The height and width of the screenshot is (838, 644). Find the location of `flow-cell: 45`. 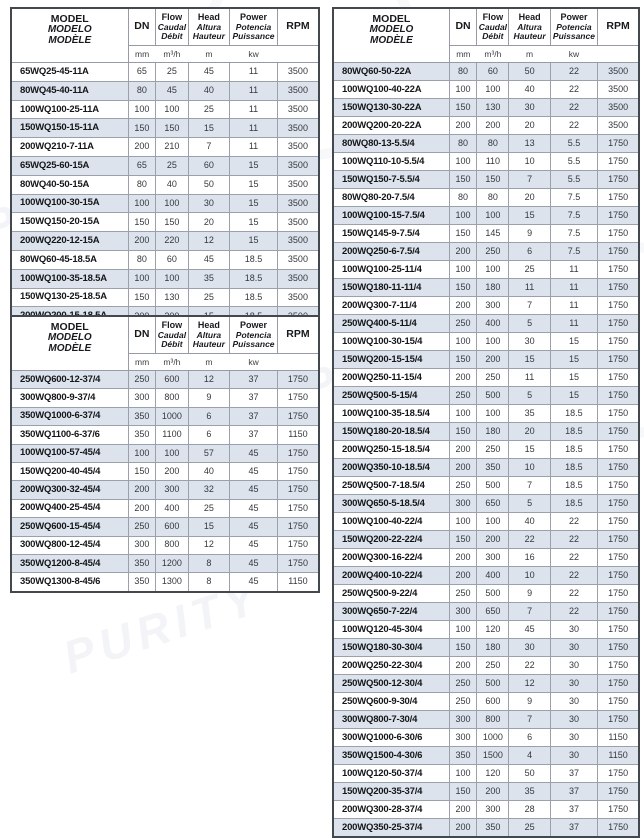

flow-cell: 45 is located at coordinates (172, 90).